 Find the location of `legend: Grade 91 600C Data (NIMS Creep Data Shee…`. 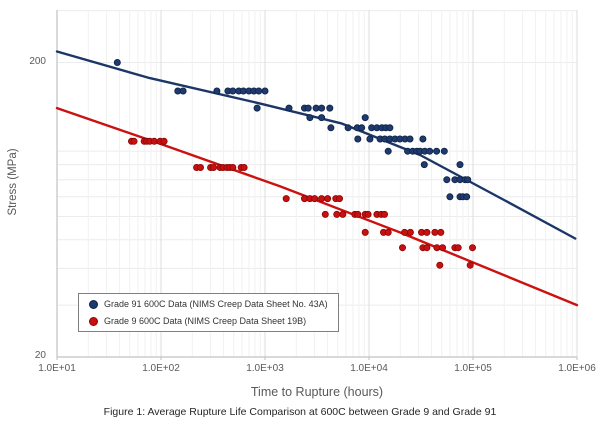

legend: Grade 91 600C Data (NIMS Creep Data Shee… is located at coordinates (208, 312).